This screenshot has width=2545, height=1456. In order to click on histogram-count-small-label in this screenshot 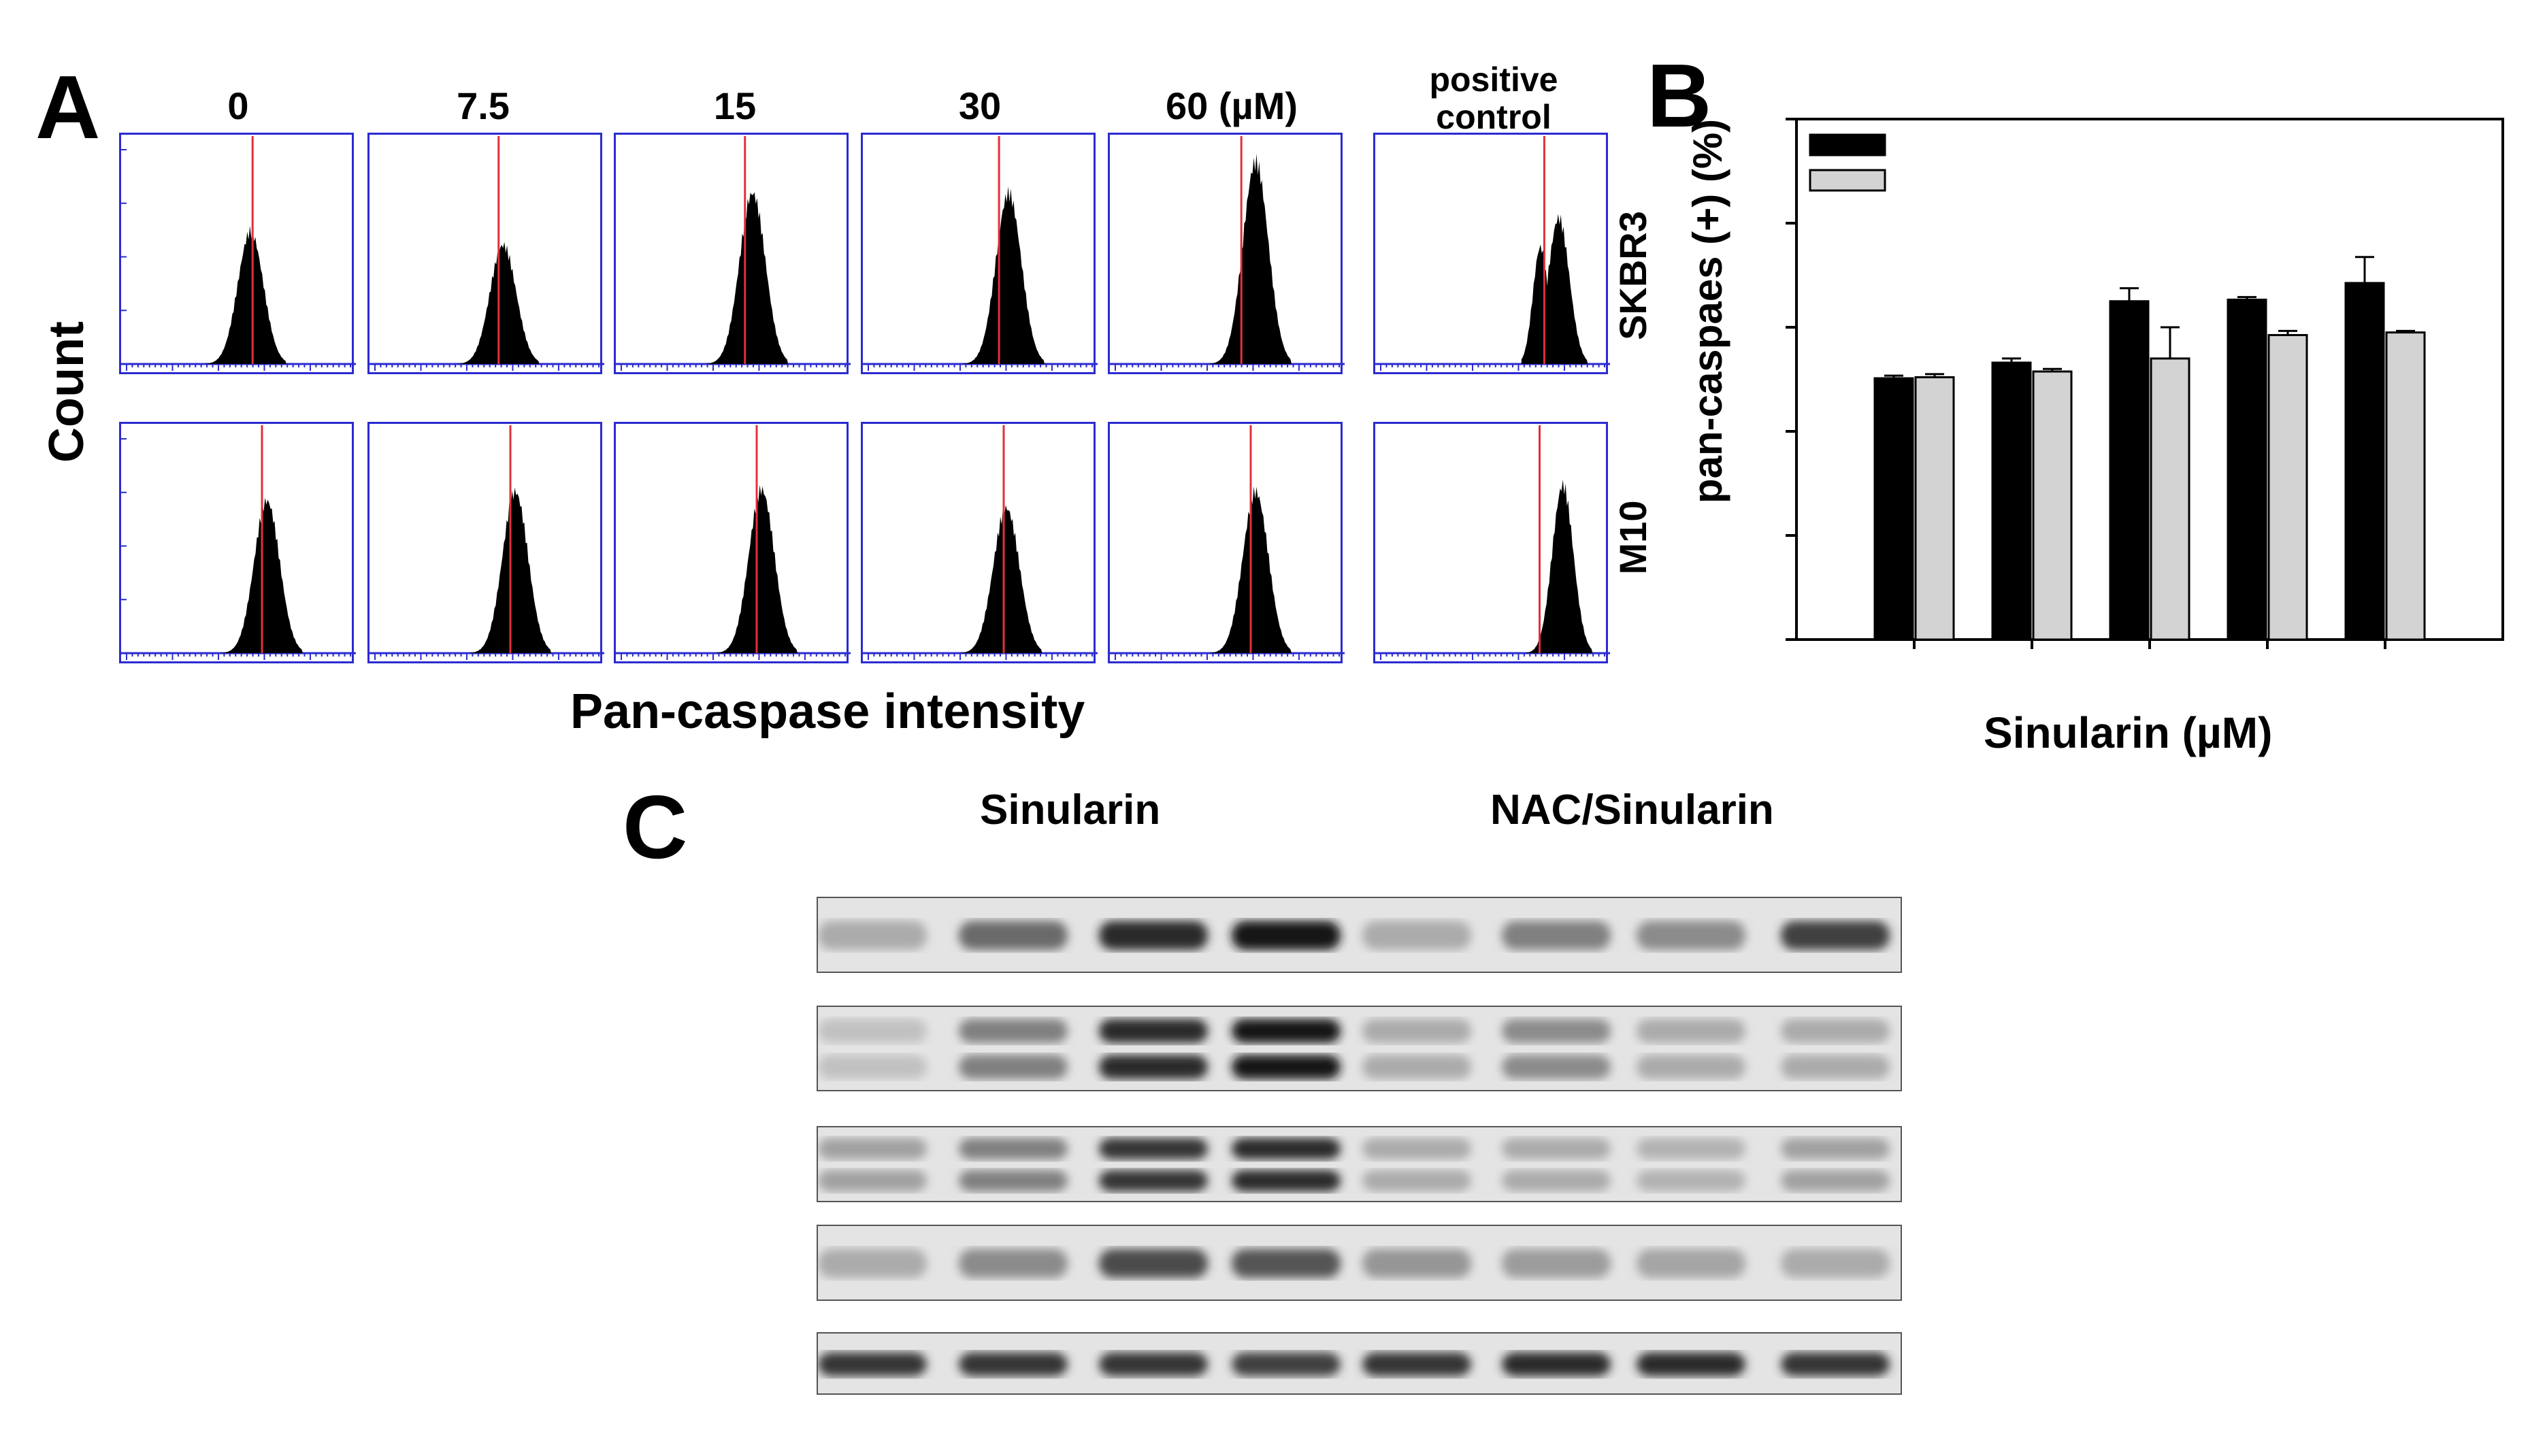, I will do `click(101, 559)`.